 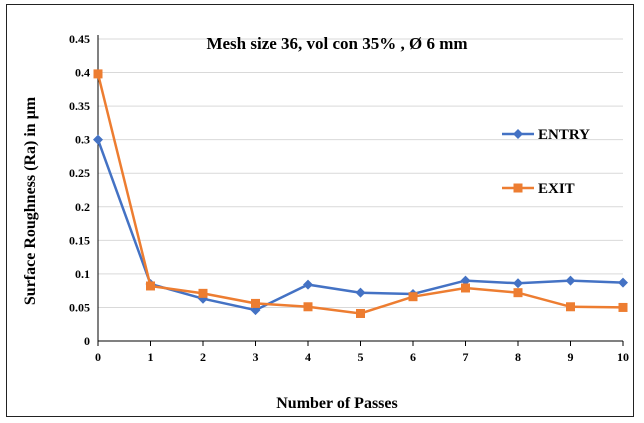 What do you see at coordinates (564, 135) in the screenshot?
I see `legend-label-entry: ENTRY` at bounding box center [564, 135].